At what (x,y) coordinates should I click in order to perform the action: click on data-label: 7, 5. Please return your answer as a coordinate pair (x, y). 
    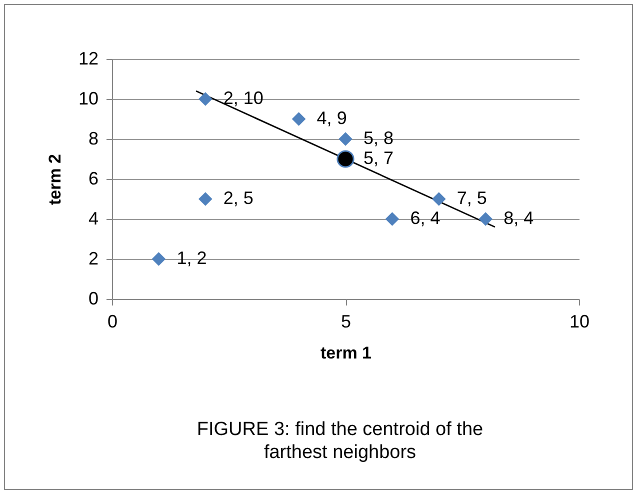
    Looking at the image, I should click on (471, 198).